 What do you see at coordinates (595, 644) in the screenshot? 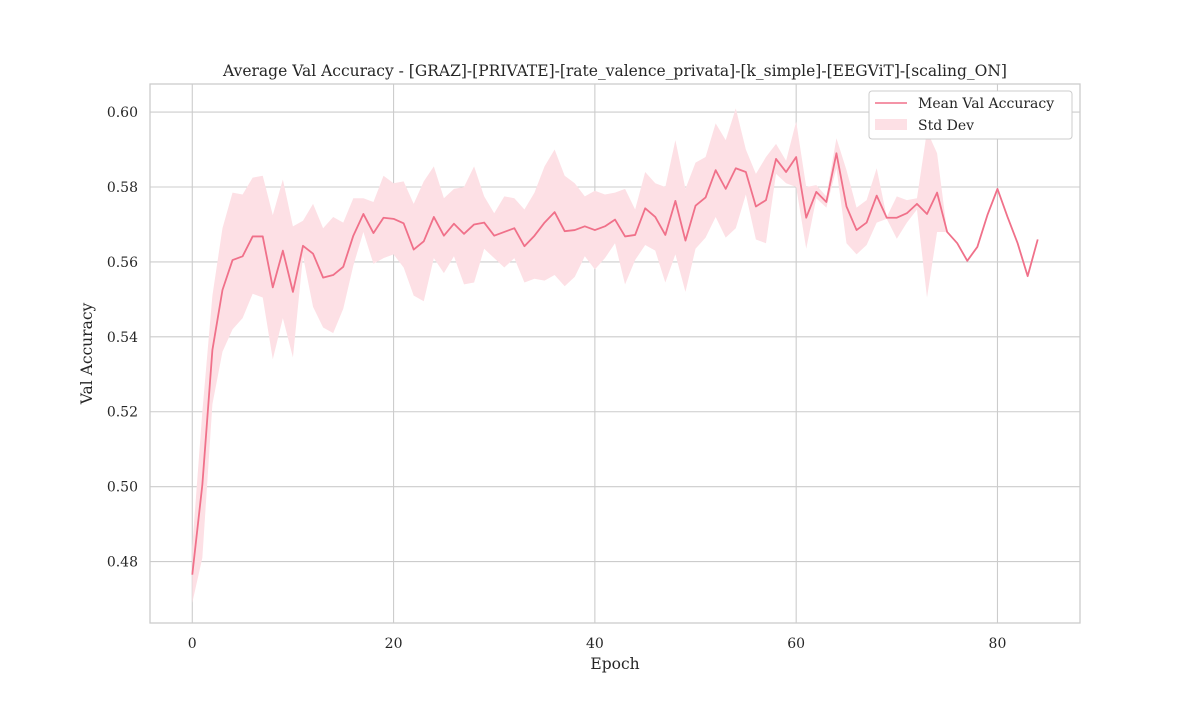
I see `x-tick-label: 40` at bounding box center [595, 644].